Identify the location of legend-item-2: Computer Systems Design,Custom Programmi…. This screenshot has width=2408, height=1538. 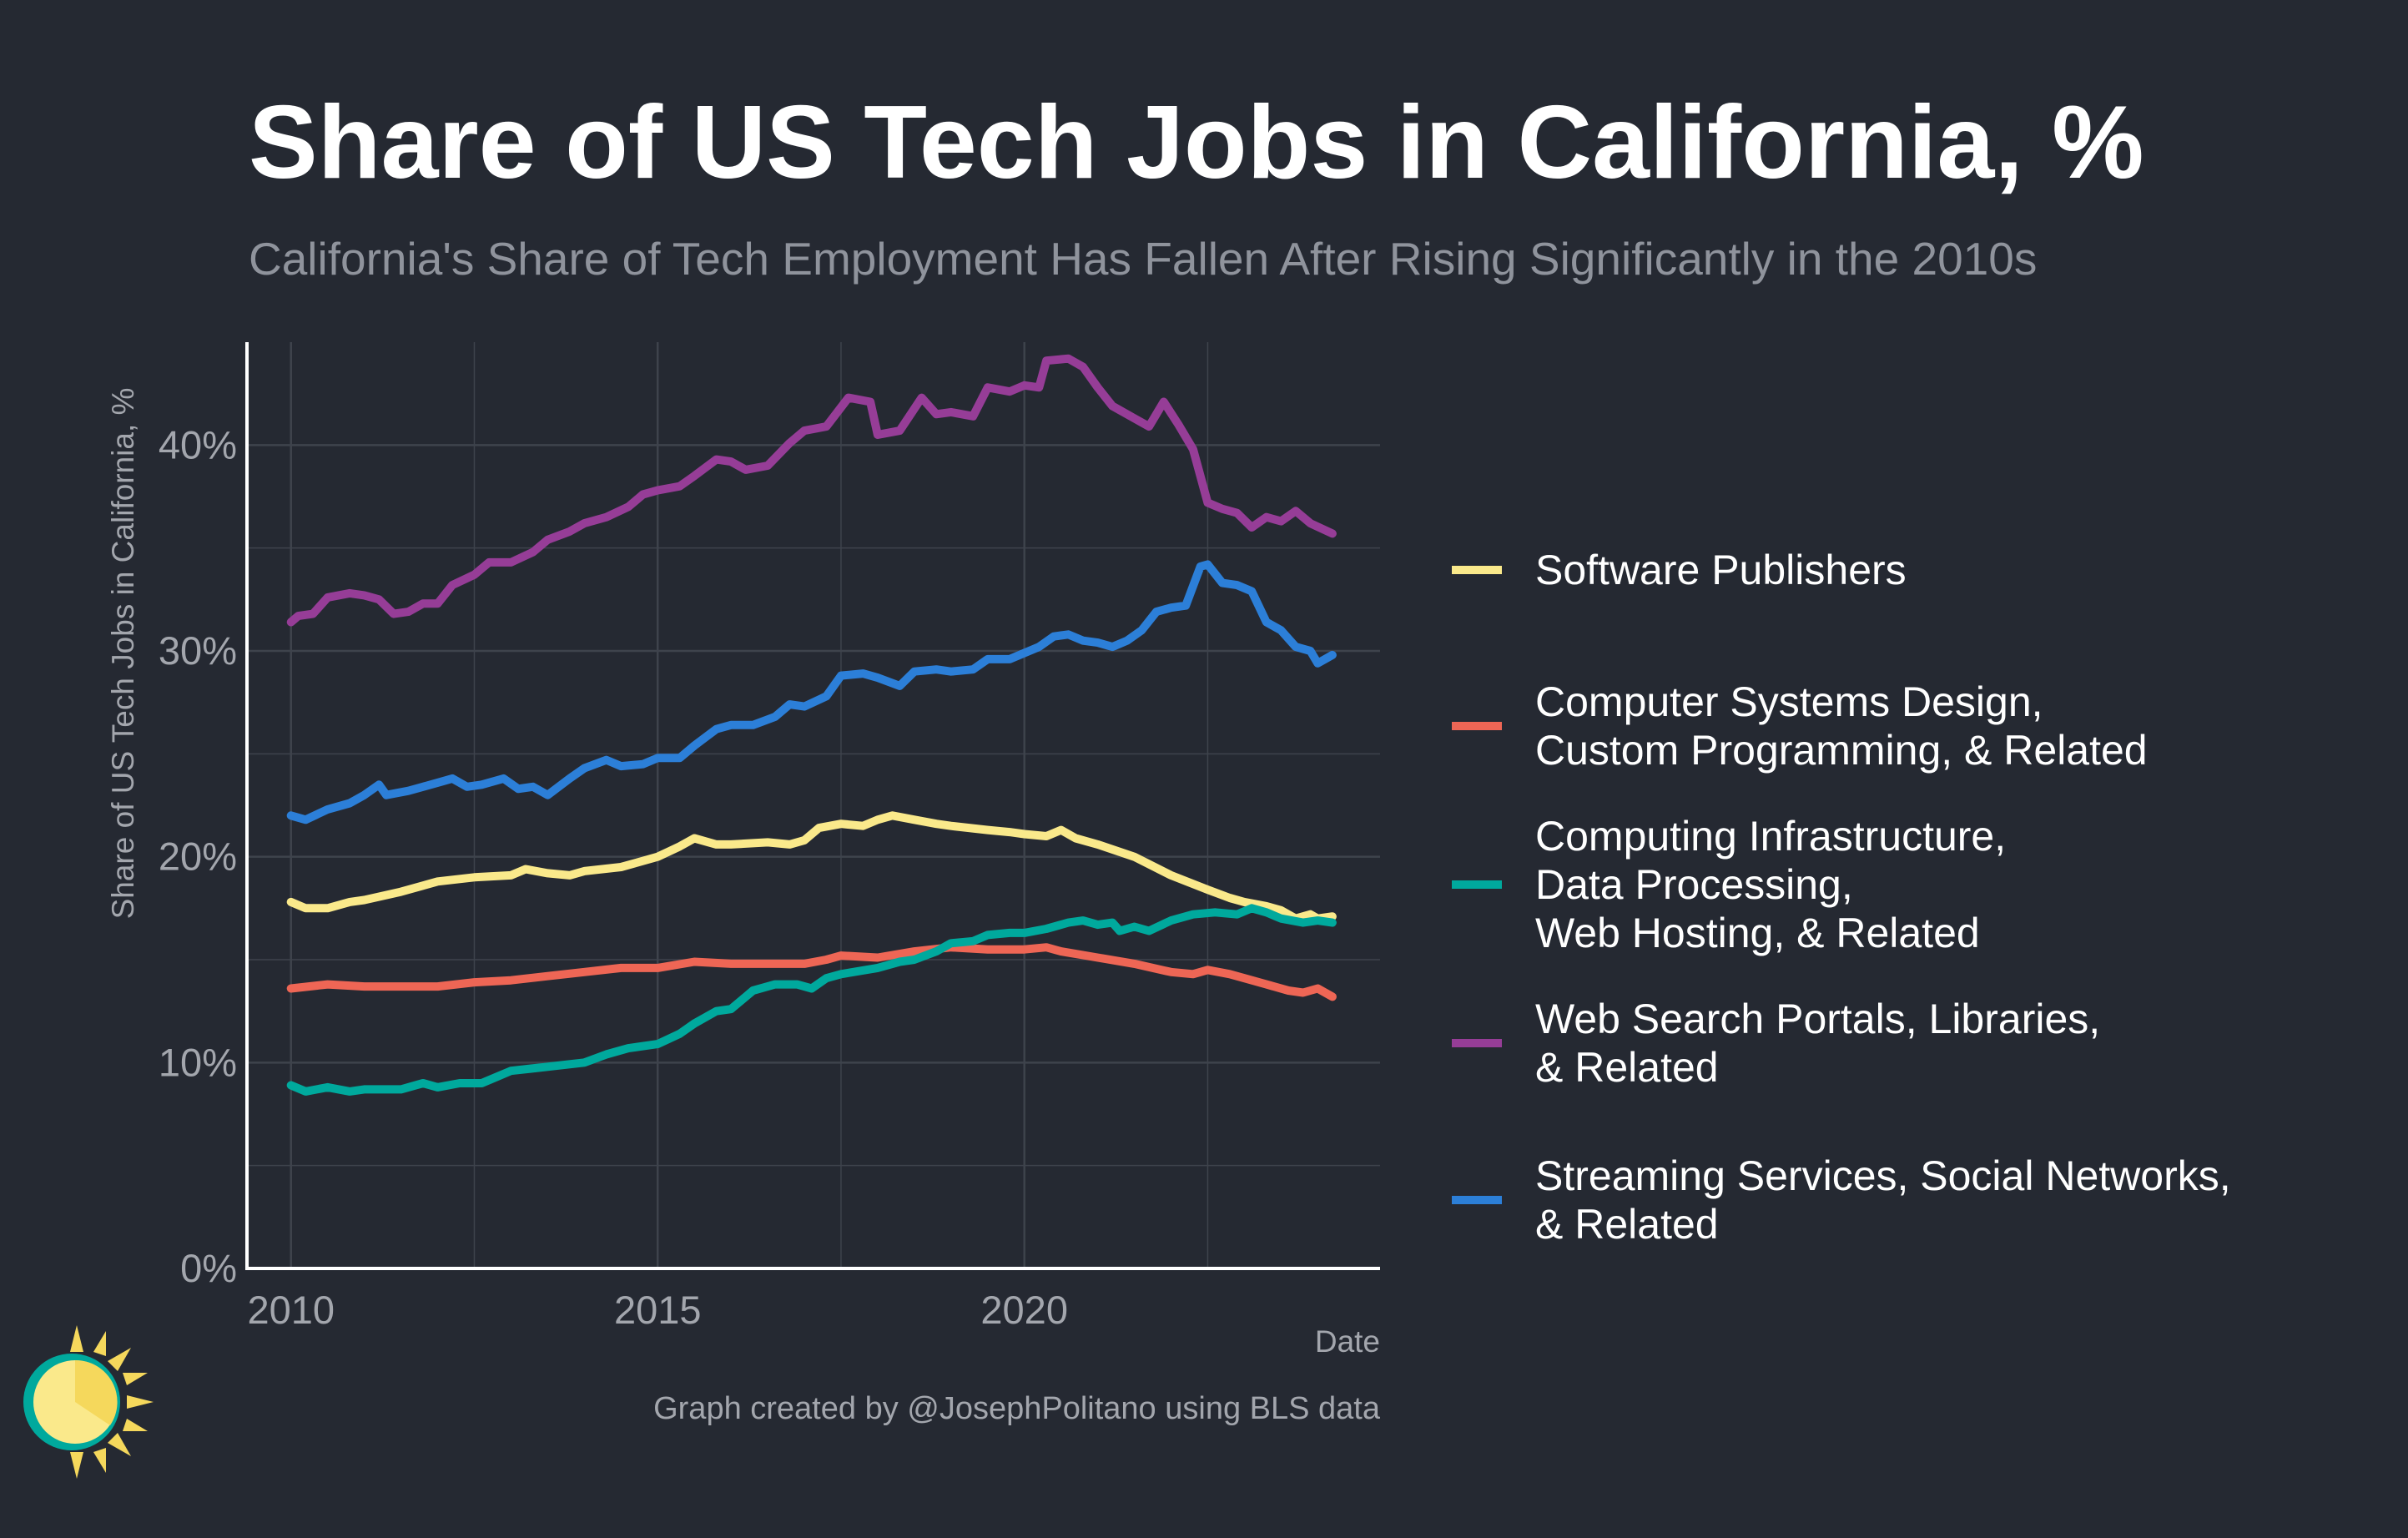
(1800, 726).